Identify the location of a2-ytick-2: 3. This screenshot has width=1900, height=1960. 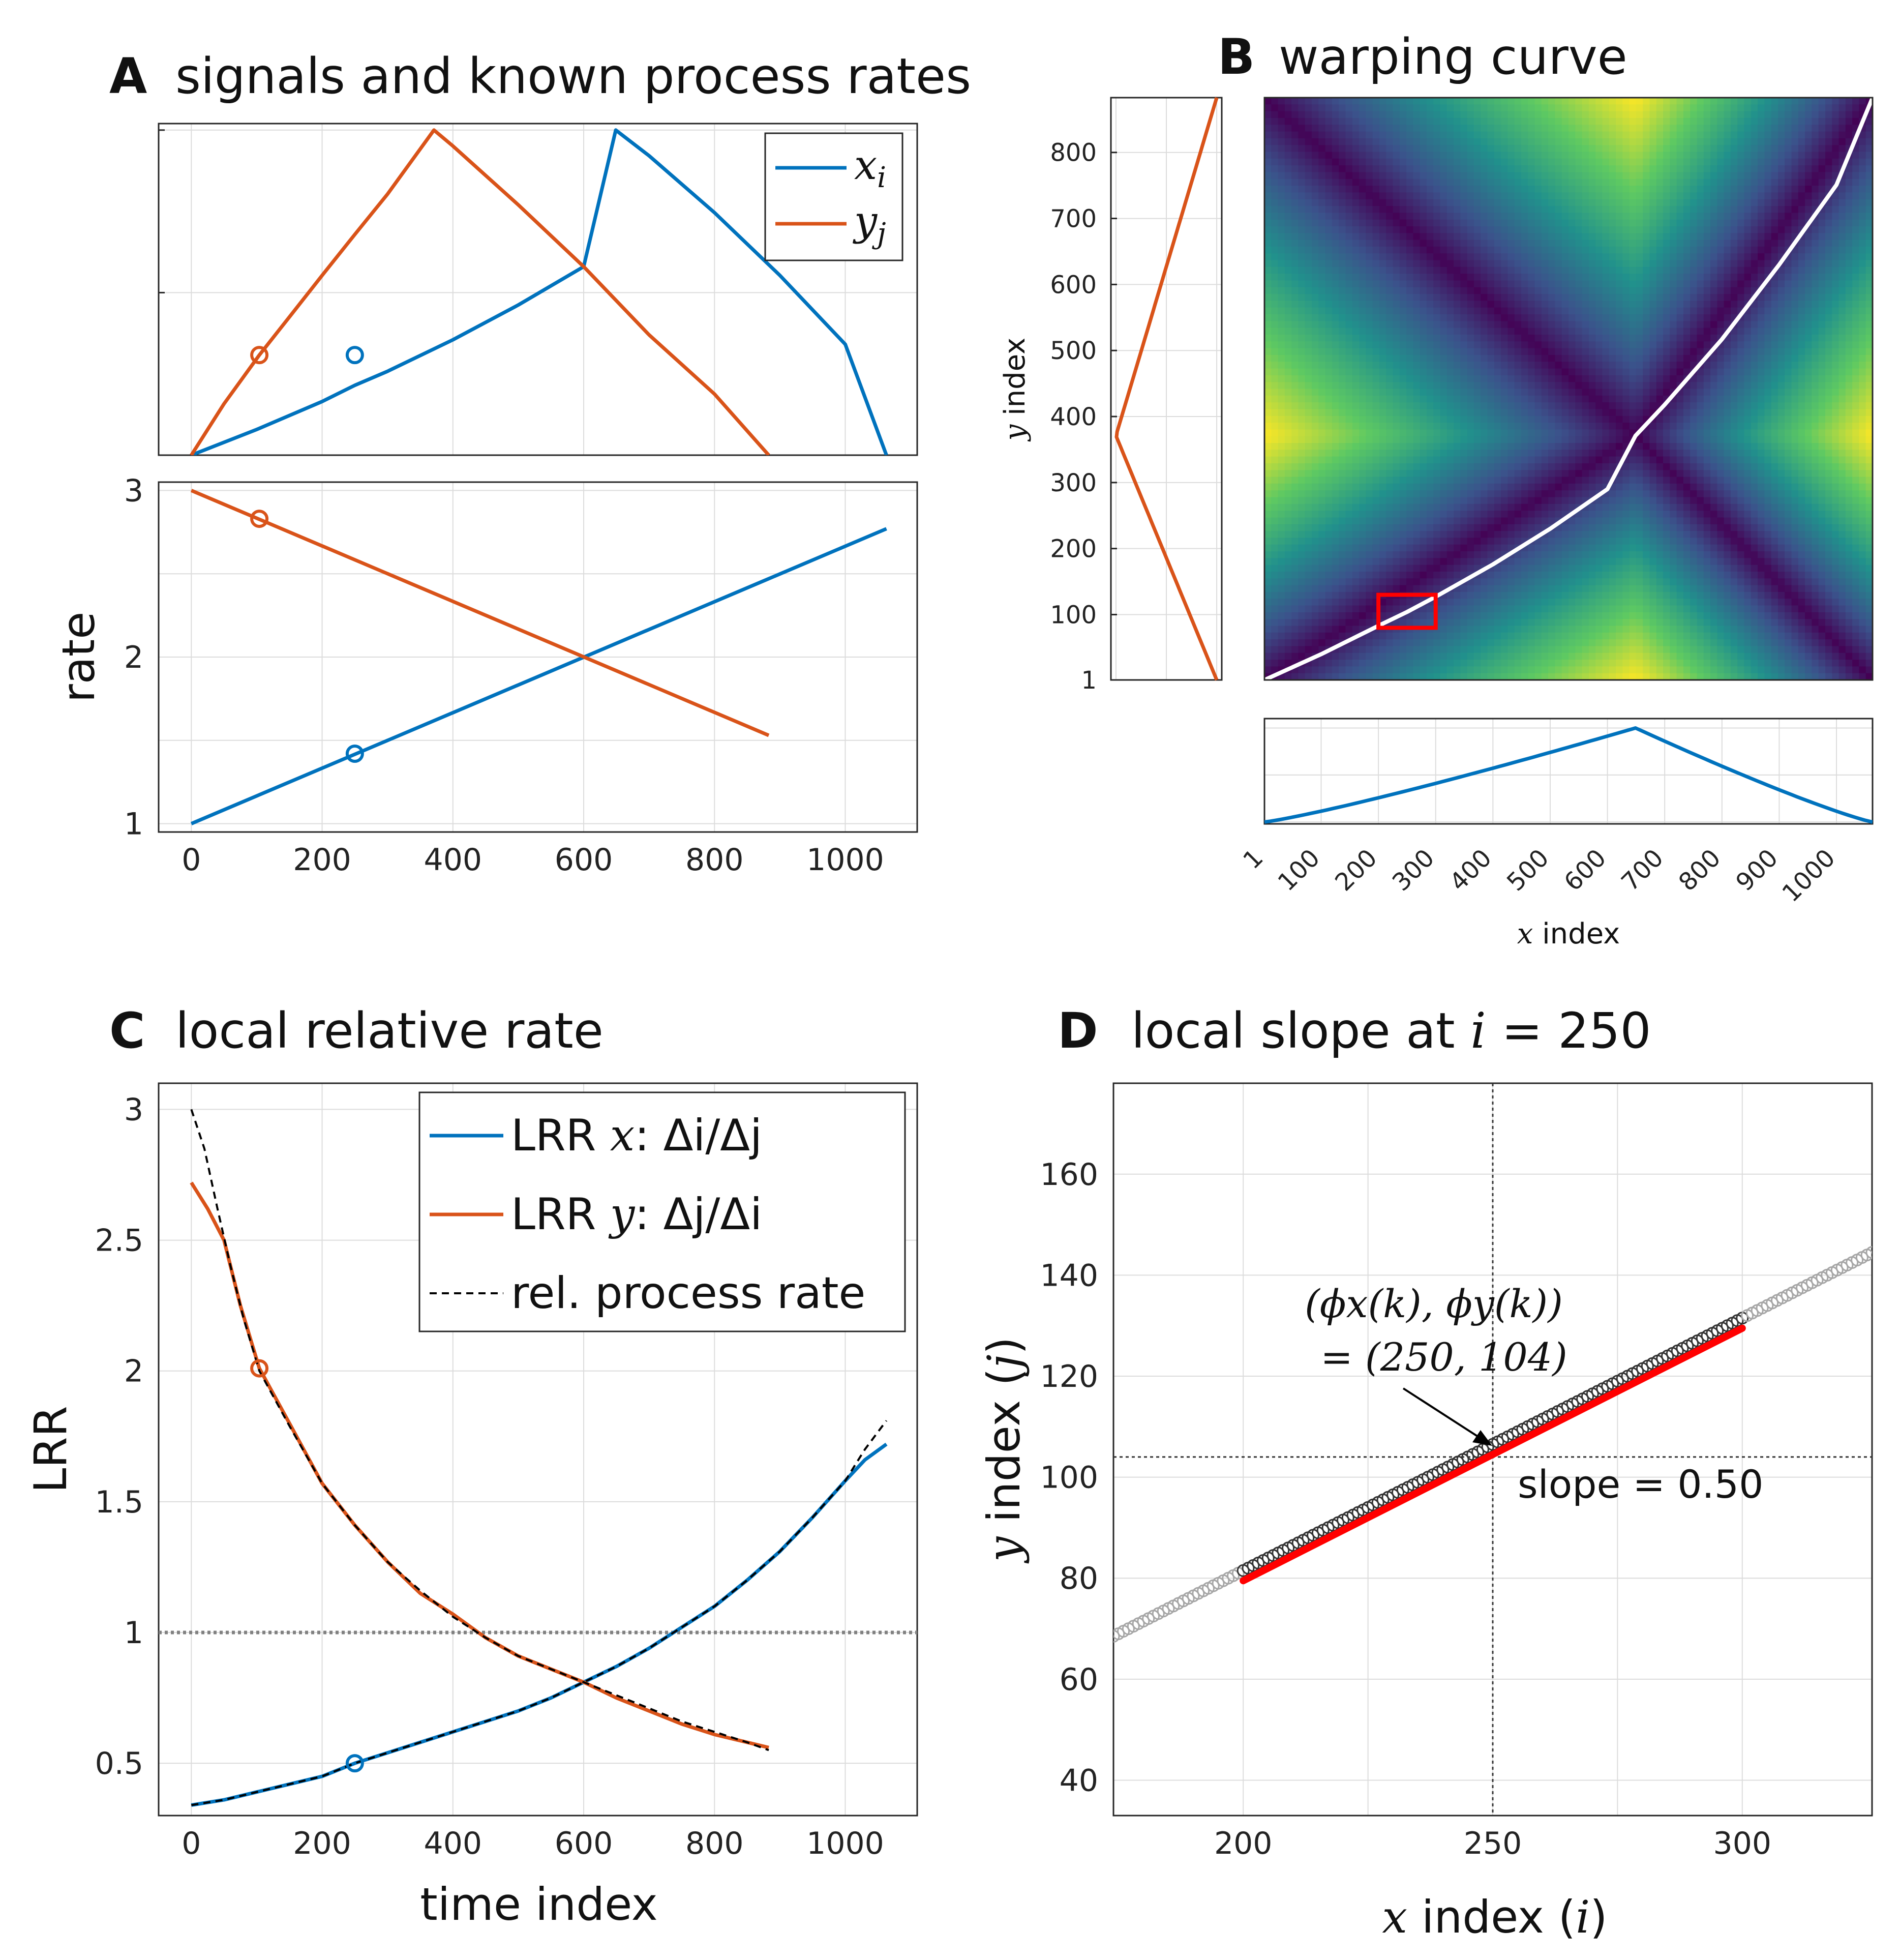
(133, 491).